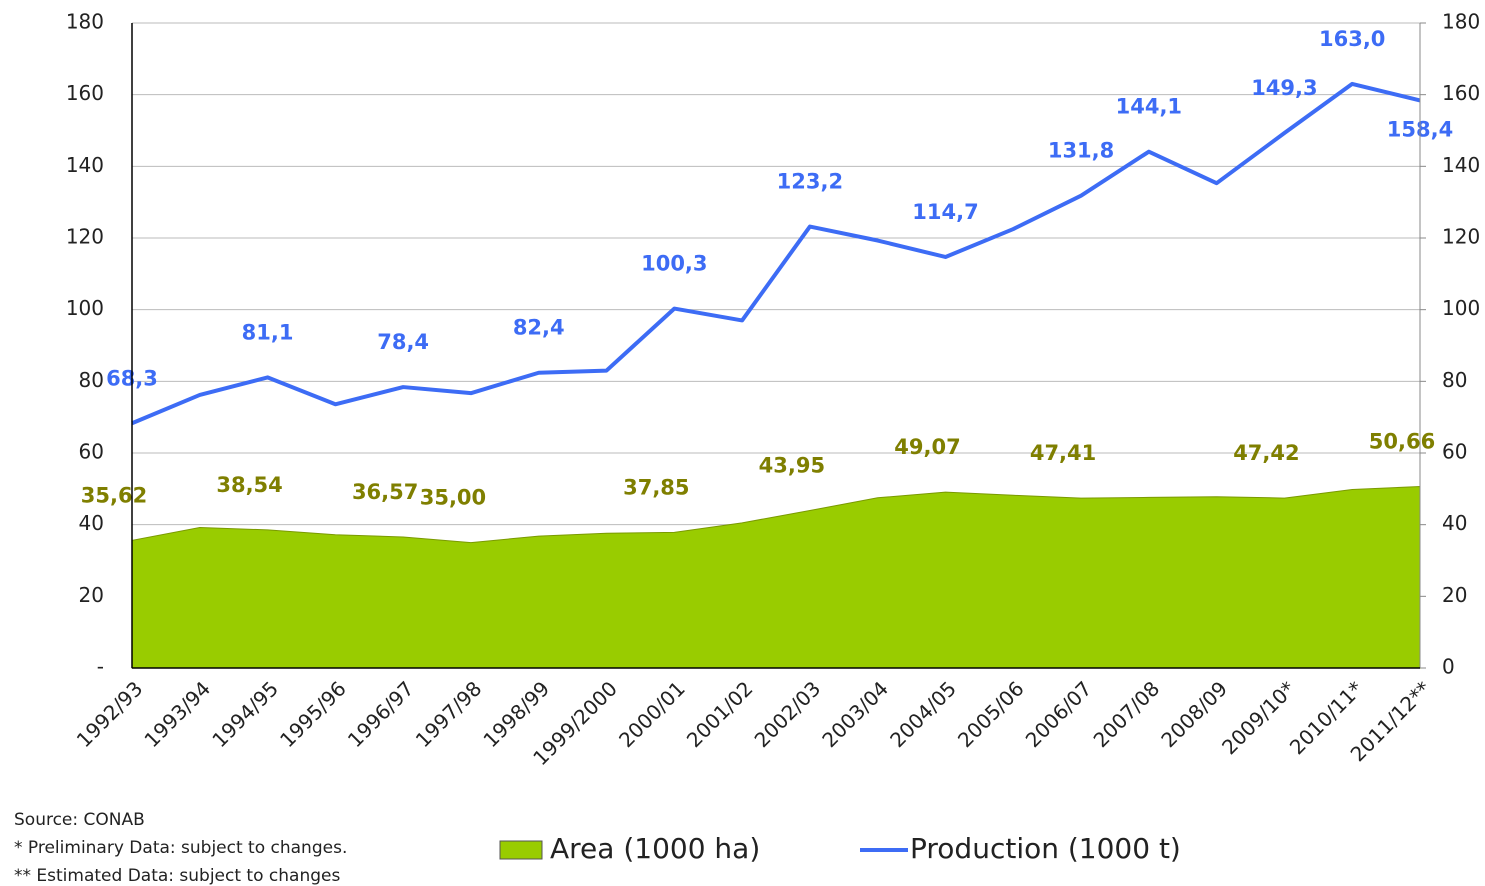 The image size is (1485, 886). Describe the element at coordinates (1352, 39) in the screenshot. I see `value-label: 163,0` at that location.